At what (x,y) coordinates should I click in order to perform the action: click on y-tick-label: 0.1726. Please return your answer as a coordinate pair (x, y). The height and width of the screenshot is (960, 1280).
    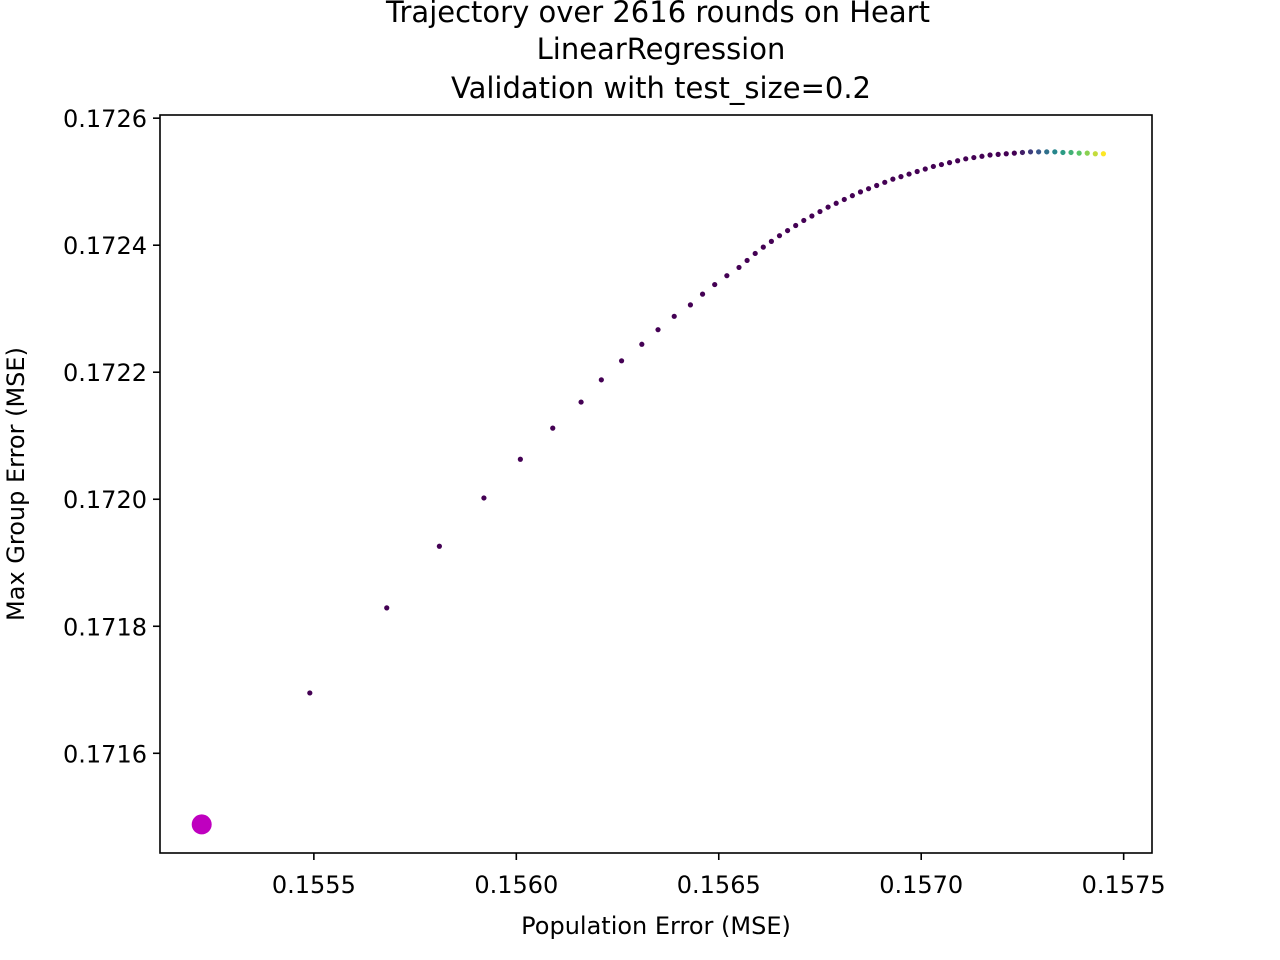
    Looking at the image, I should click on (105, 119).